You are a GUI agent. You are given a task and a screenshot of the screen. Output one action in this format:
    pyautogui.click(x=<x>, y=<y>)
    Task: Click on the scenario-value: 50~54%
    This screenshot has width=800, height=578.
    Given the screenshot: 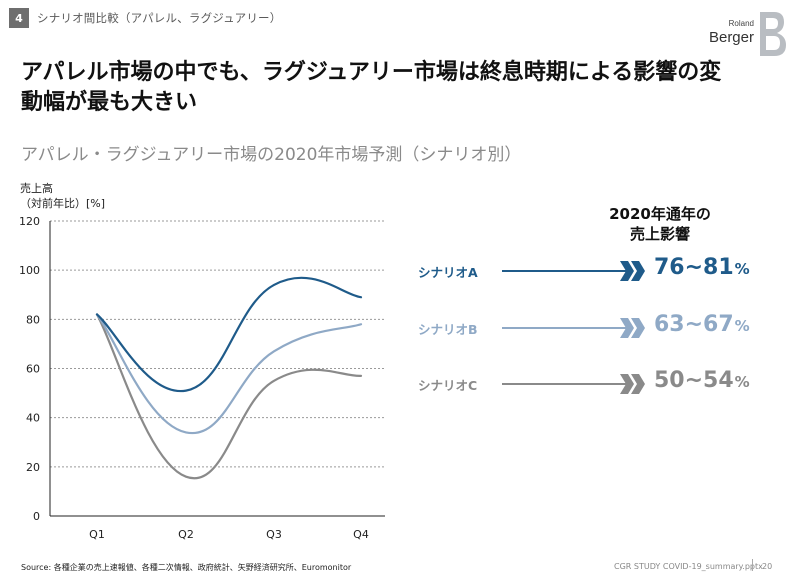 What is the action you would take?
    pyautogui.click(x=702, y=380)
    